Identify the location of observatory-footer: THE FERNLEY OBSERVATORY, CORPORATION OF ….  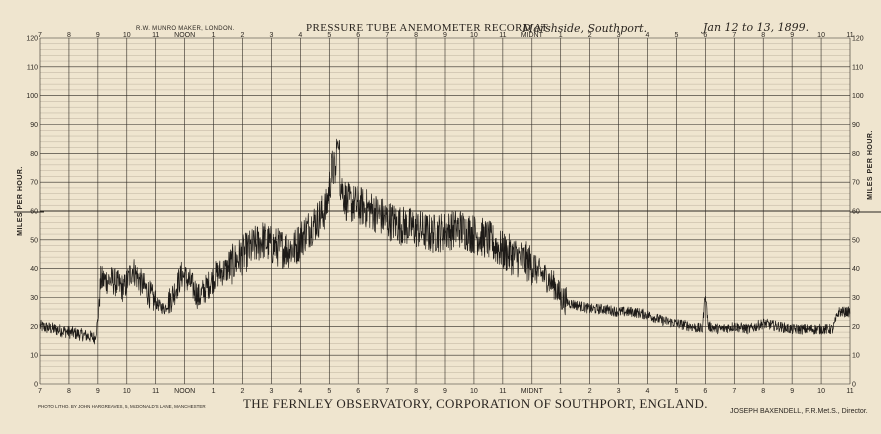
(475, 403).